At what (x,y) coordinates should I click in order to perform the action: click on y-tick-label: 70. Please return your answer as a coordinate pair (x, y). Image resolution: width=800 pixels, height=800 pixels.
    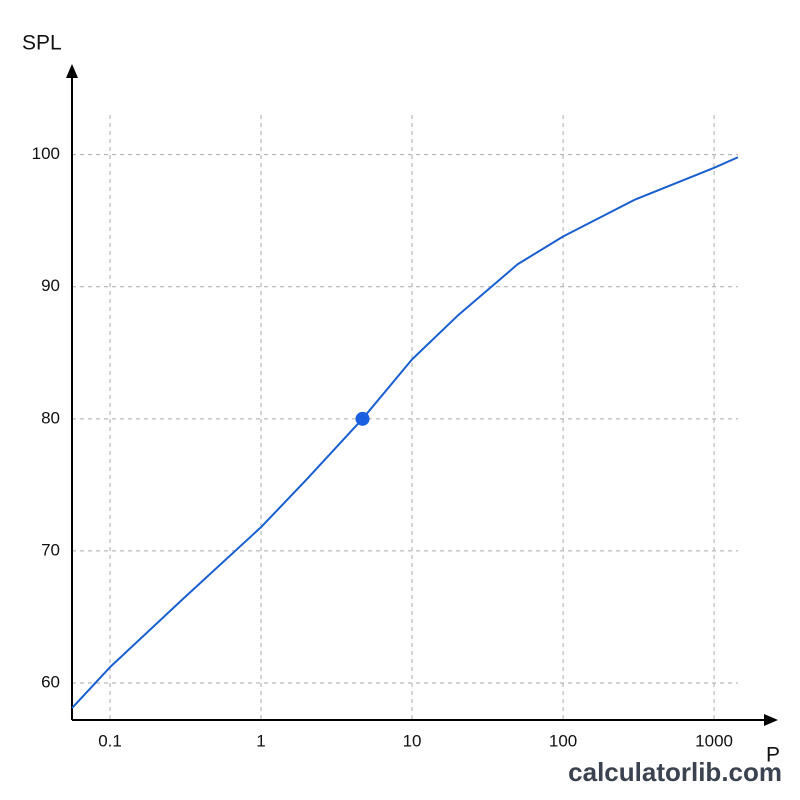
    Looking at the image, I should click on (50, 549).